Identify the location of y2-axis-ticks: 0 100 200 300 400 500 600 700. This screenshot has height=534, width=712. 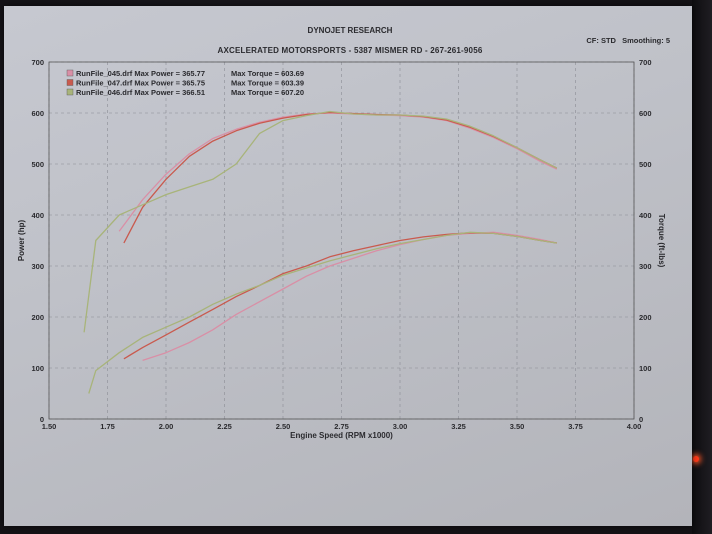
(645, 241).